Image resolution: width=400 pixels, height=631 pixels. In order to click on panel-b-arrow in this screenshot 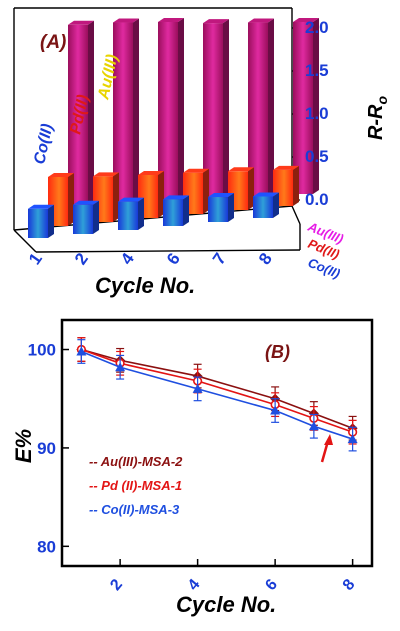, I will do `click(326, 448)`.